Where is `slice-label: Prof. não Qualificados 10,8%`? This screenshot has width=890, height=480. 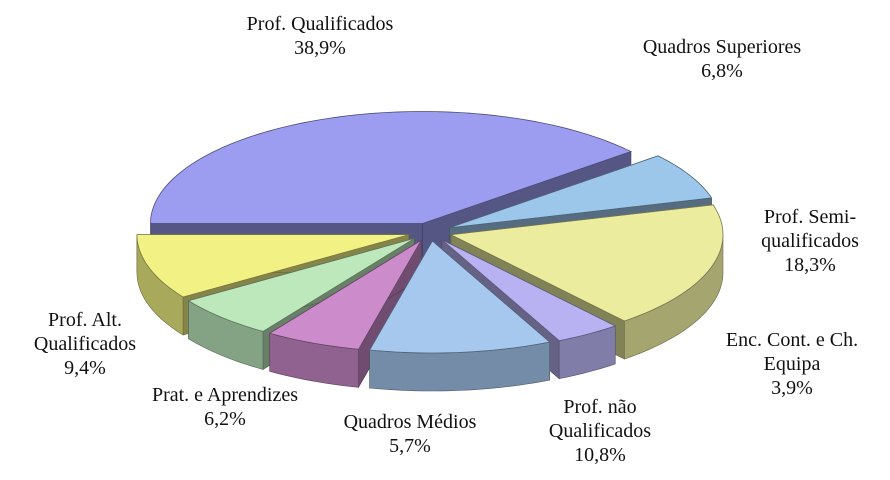
slice-label: Prof. não Qualificados 10,8% is located at coordinates (600, 431).